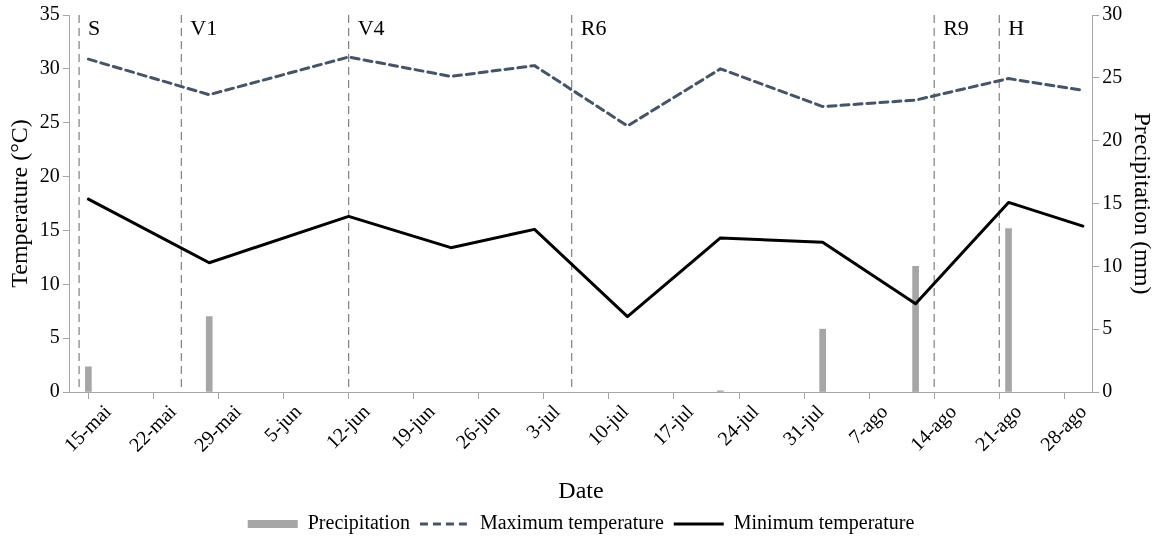 Image resolution: width=1164 pixels, height=544 pixels. I want to click on ref-line-label: H, so click(1016, 27).